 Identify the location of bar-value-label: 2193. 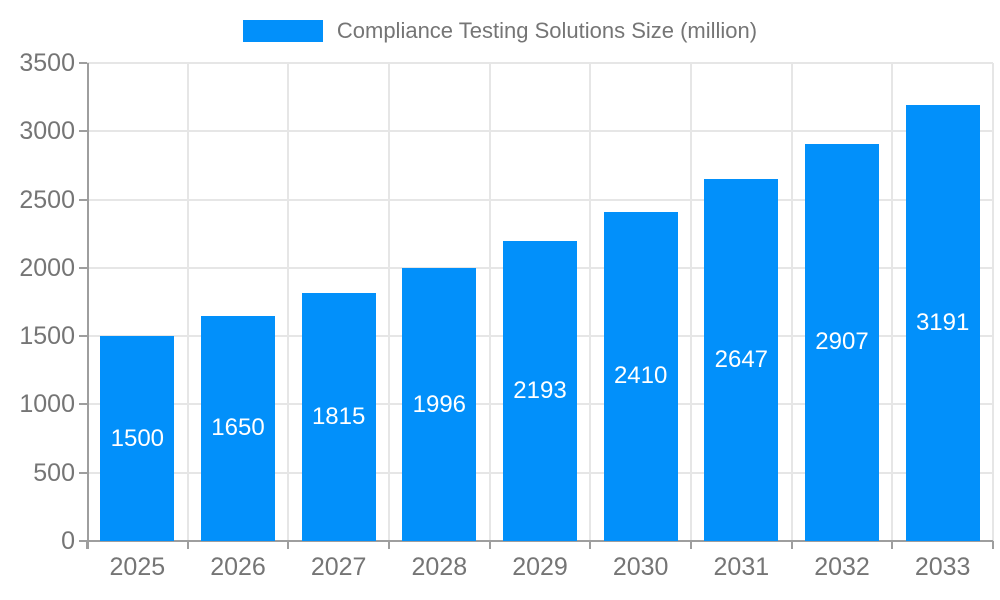
(540, 391).